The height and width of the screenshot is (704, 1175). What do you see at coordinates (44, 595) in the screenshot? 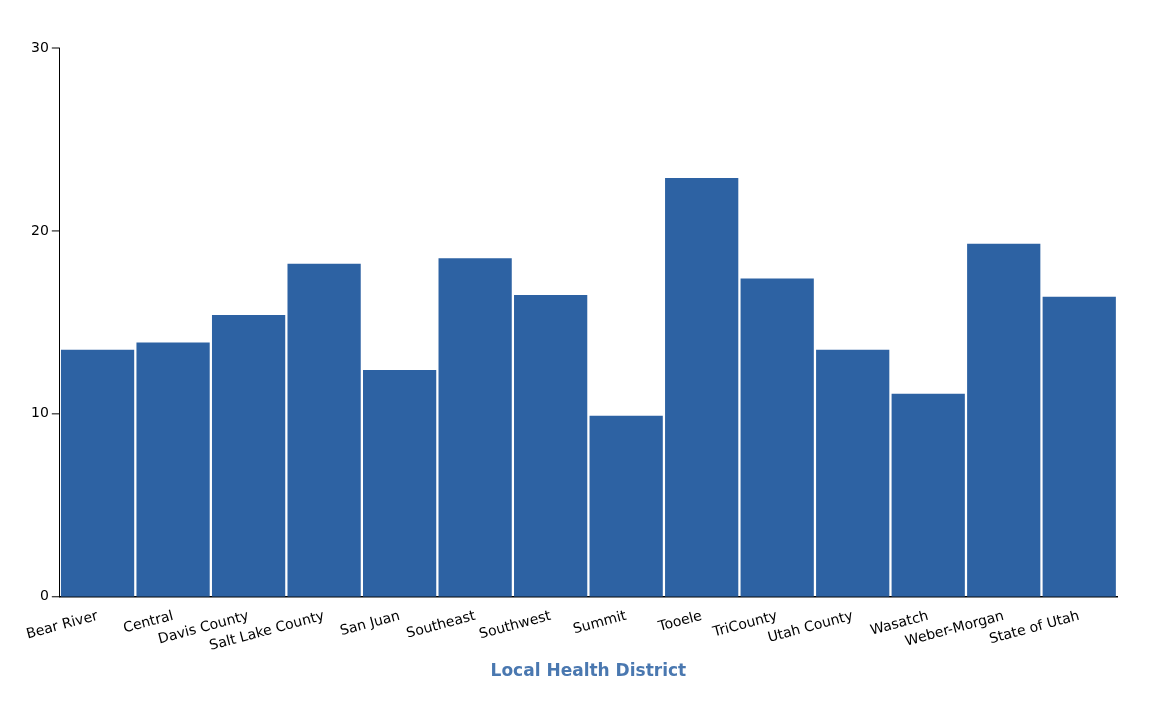
I see `y-tick-label: 0` at bounding box center [44, 595].